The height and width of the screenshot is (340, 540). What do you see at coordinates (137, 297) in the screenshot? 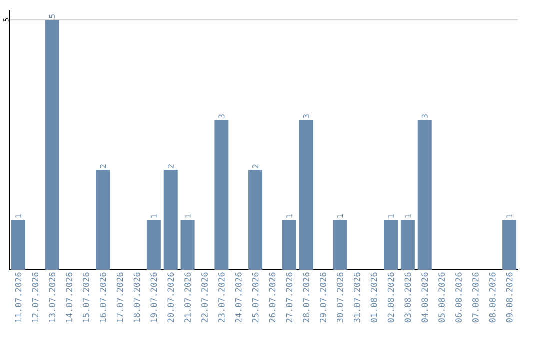
I see `x-tick-label: 18.07.2026` at bounding box center [137, 297].